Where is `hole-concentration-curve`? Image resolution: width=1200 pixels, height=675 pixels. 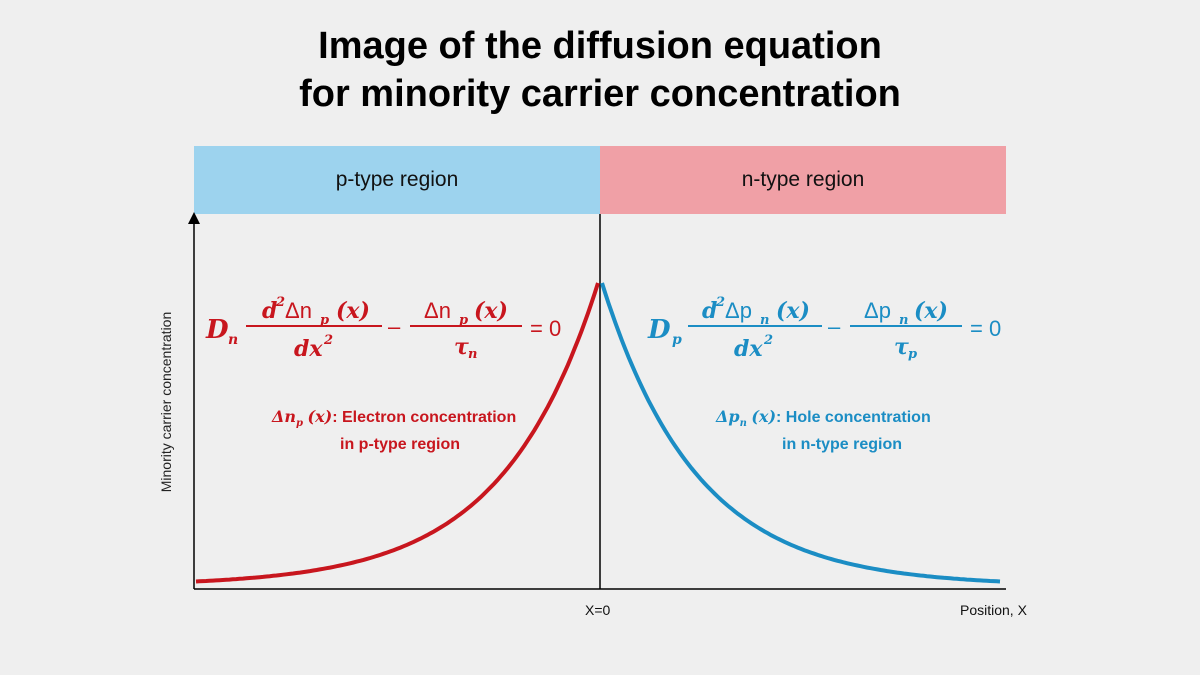
hole-concentration-curve is located at coordinates (800, 433).